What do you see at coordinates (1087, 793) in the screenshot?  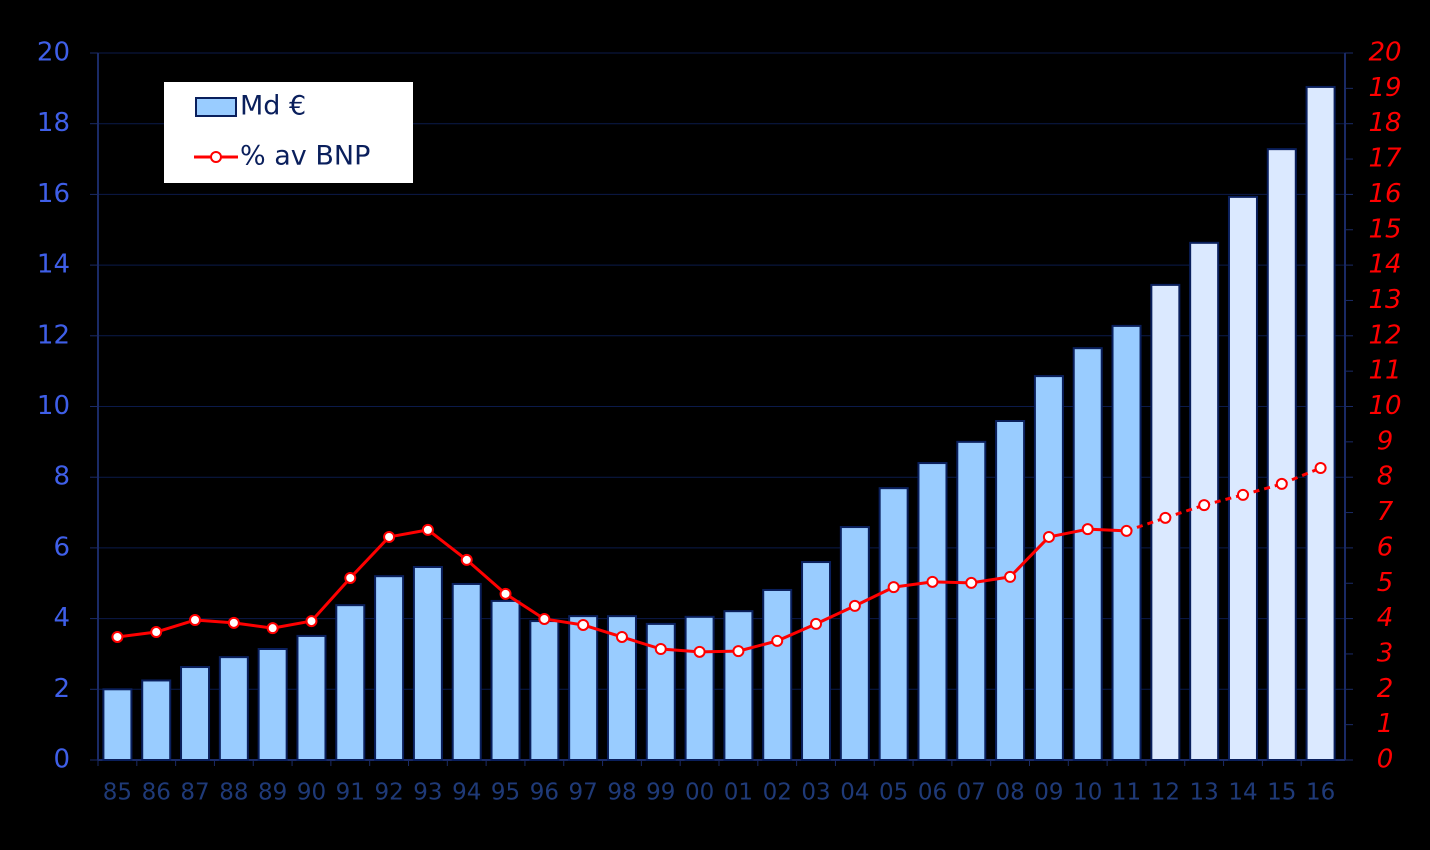 I see `x-tick-label: 10` at bounding box center [1087, 793].